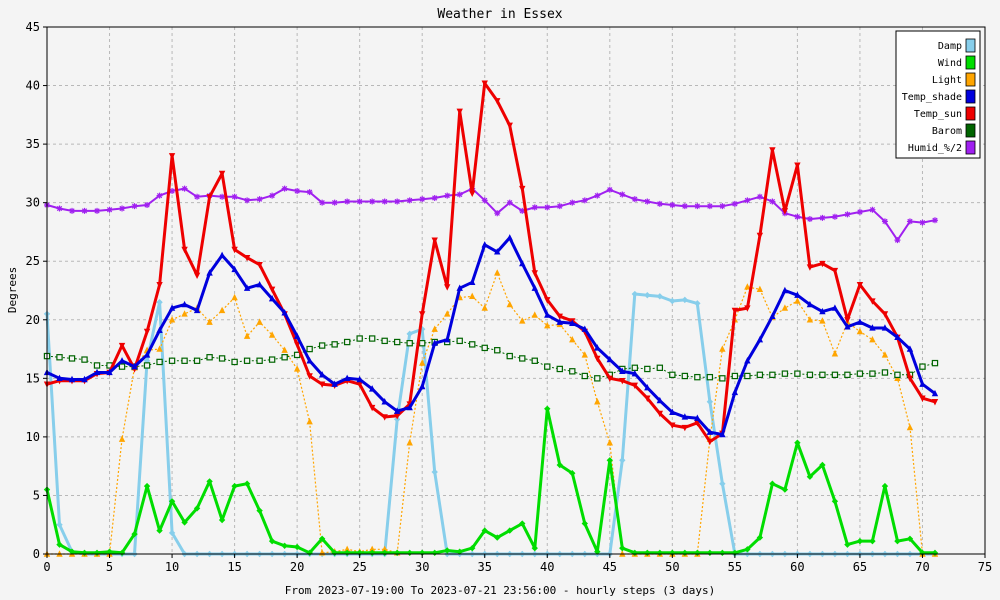 This screenshot has width=1000, height=600. I want to click on x-tick-label: 65, so click(860, 567).